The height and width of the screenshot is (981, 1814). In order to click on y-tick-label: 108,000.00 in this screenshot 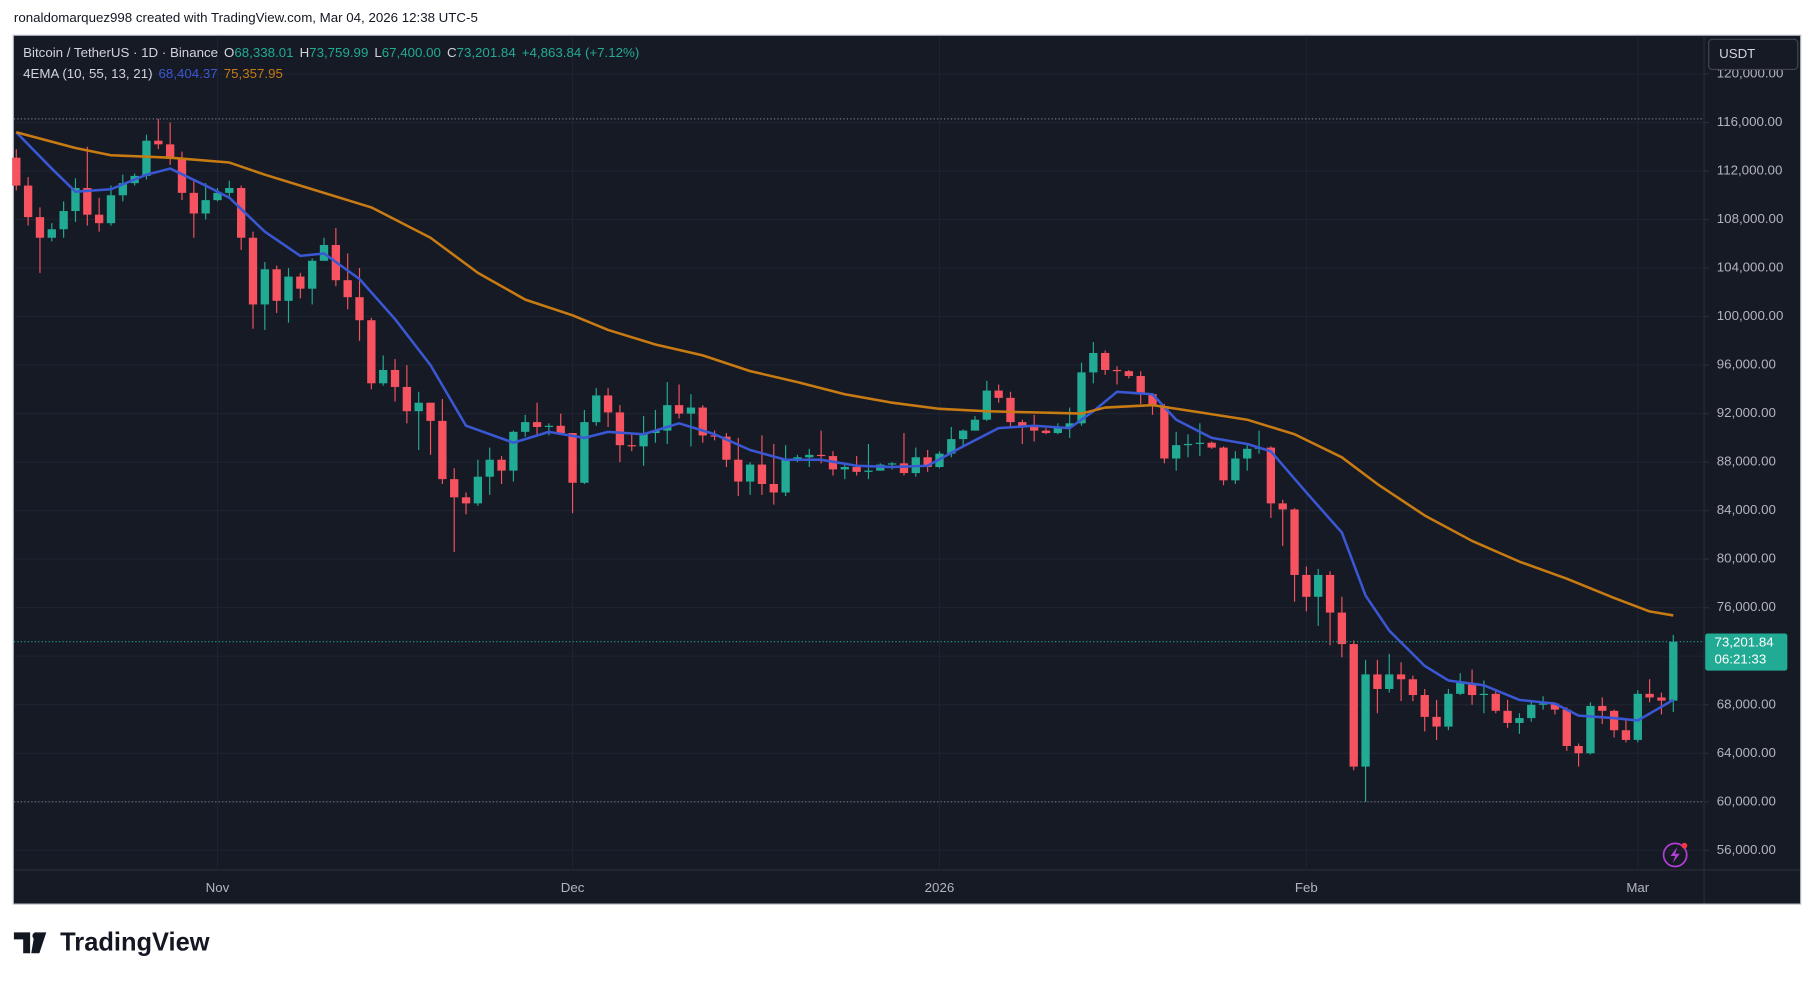, I will do `click(1750, 218)`.